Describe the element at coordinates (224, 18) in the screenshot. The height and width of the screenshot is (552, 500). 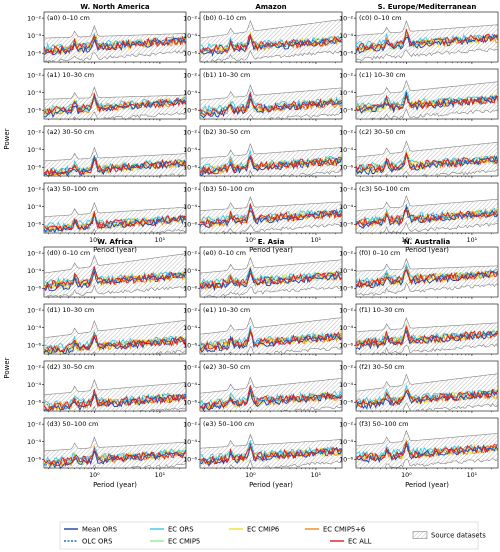
I see `panel-label: (b0) 0–10 cm` at that location.